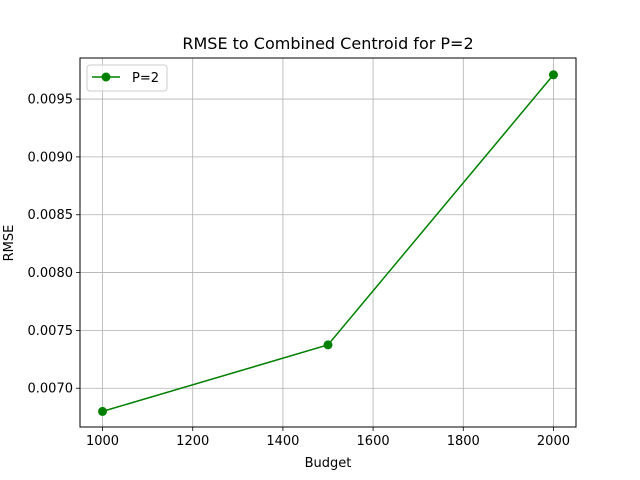 The width and height of the screenshot is (640, 480). I want to click on x-tick-label: 2000, so click(553, 441).